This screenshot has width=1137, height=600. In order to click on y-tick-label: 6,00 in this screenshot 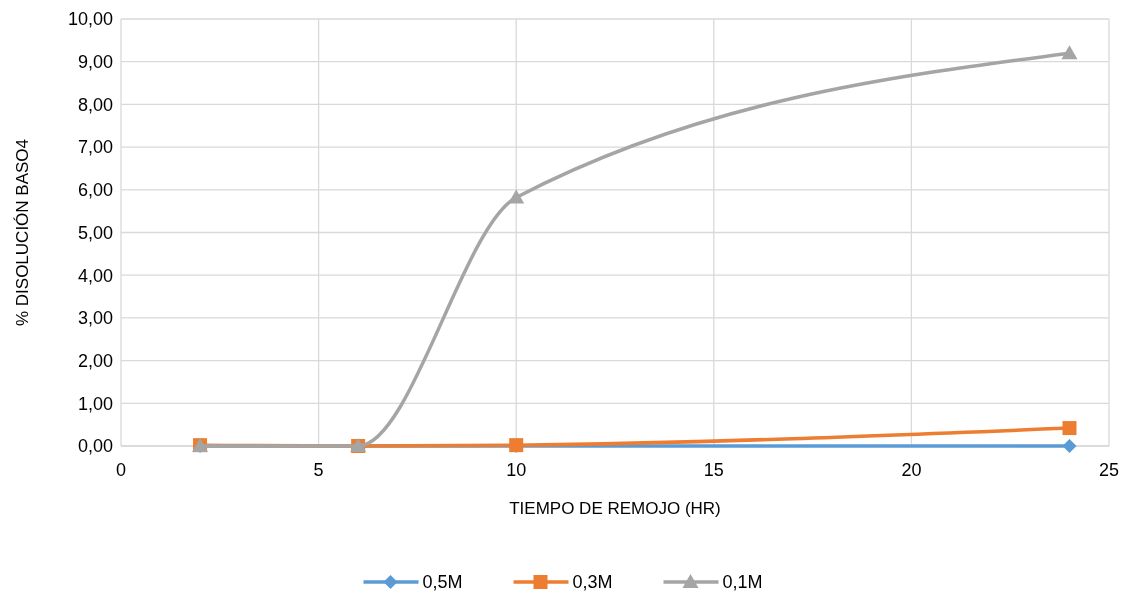, I will do `click(95, 190)`.